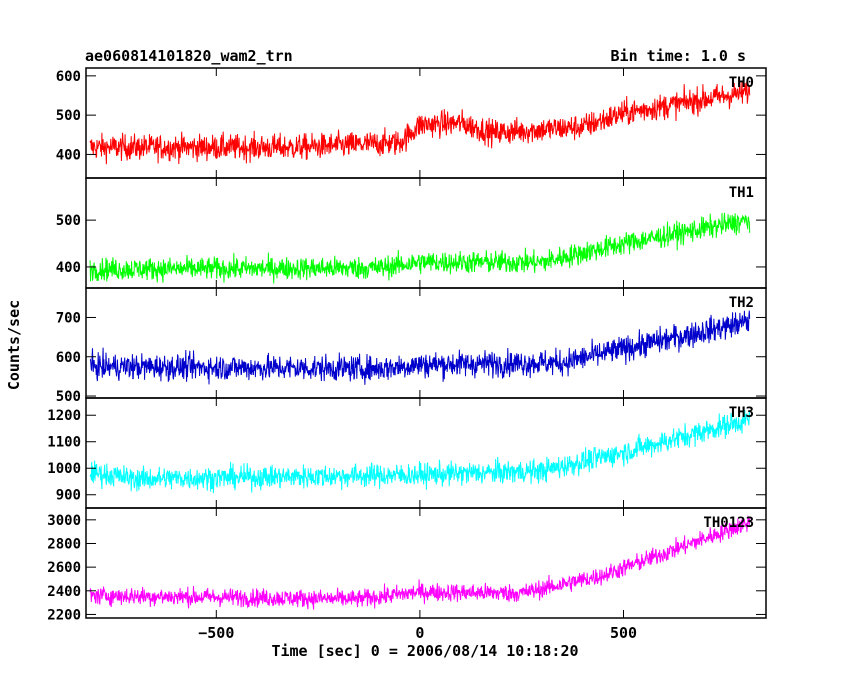 Image resolution: width=850 pixels, height=680 pixels. Describe the element at coordinates (419, 633) in the screenshot. I see `x-tick-label: 0` at that location.